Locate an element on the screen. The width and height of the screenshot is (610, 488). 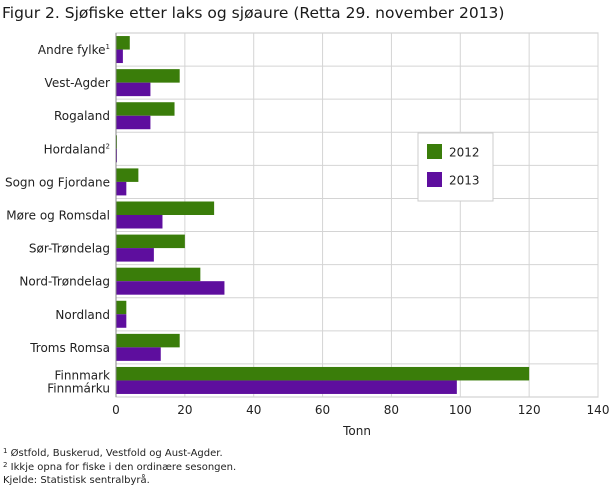
category-label: Hordaland2 is located at coordinates (77, 149).